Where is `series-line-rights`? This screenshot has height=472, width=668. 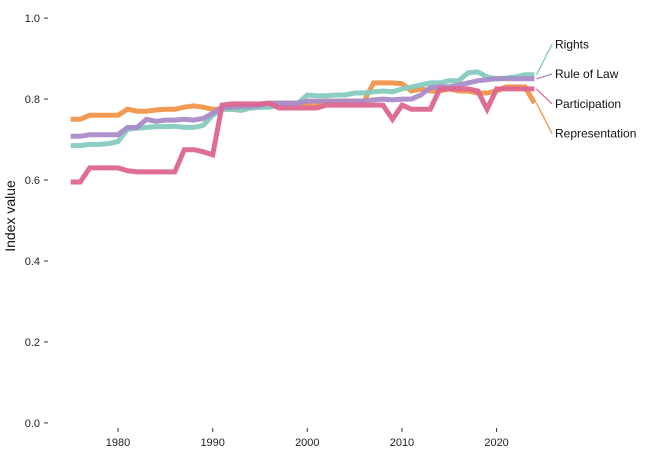 series-line-rights is located at coordinates (302, 109).